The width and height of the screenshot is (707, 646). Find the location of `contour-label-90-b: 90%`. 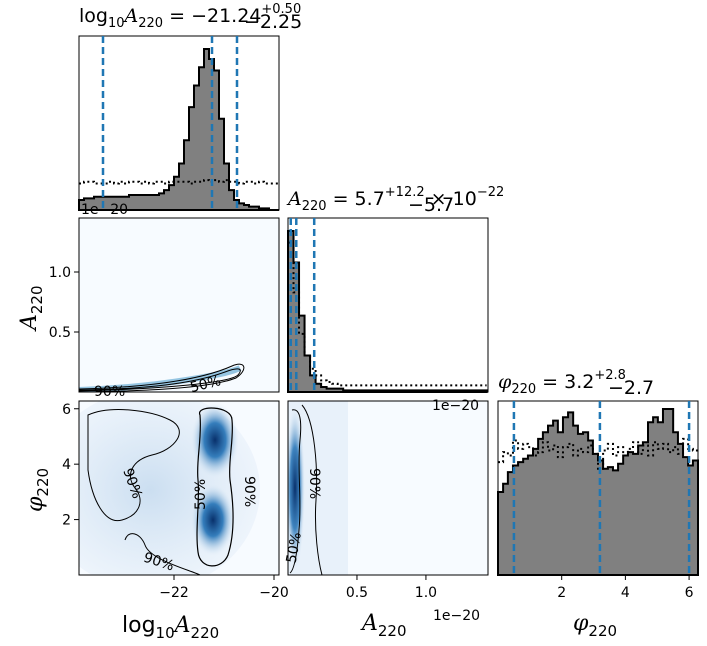

contour-label-90-b: 90% is located at coordinates (249, 491).